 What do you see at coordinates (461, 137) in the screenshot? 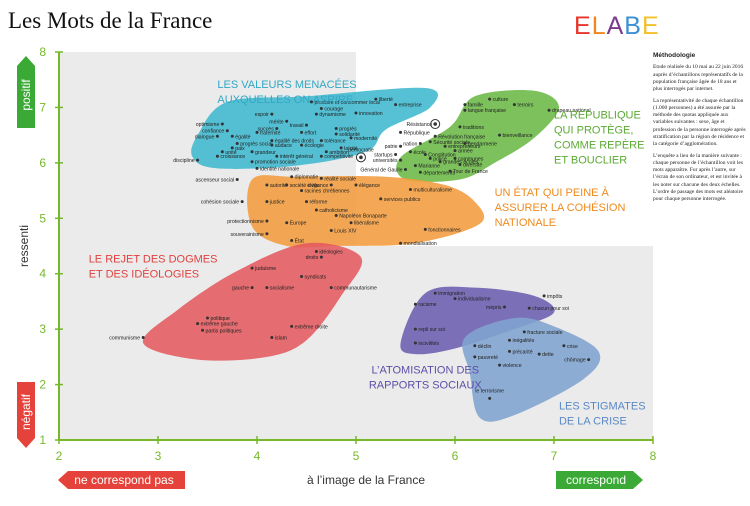
I see `point-label: Révolution française` at bounding box center [461, 137].